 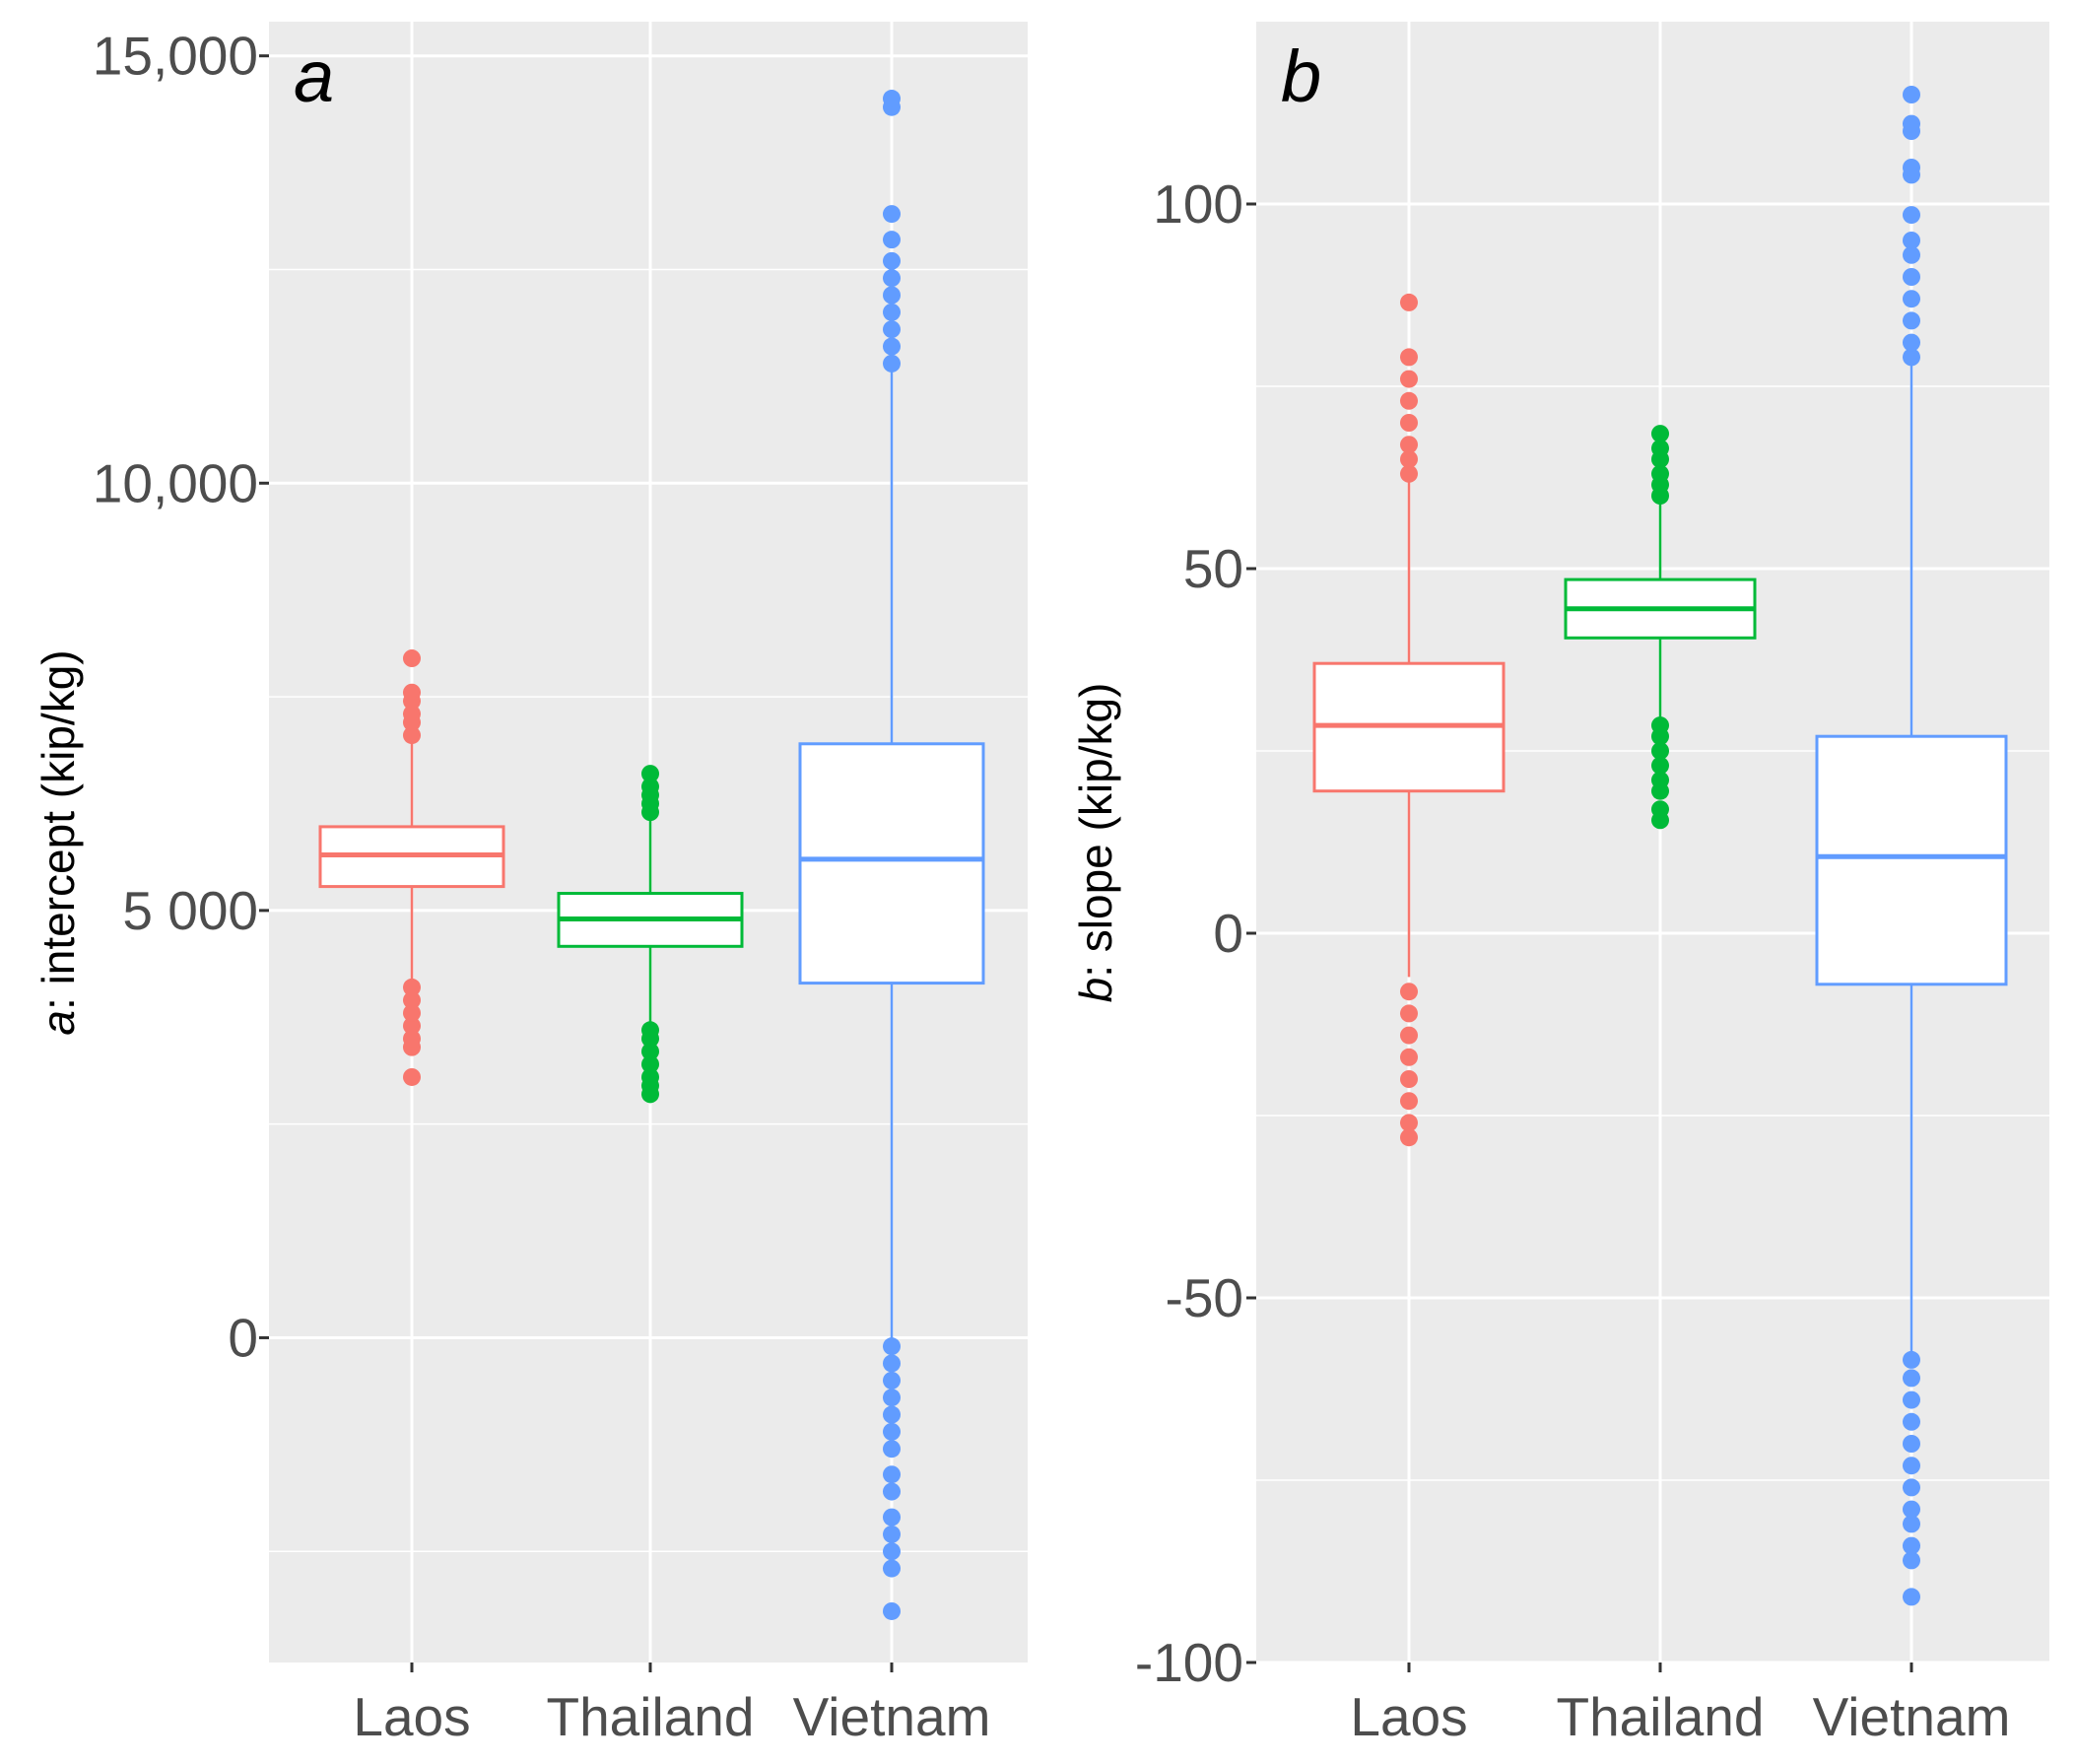 I want to click on panel-a-label: a, so click(x=314, y=76).